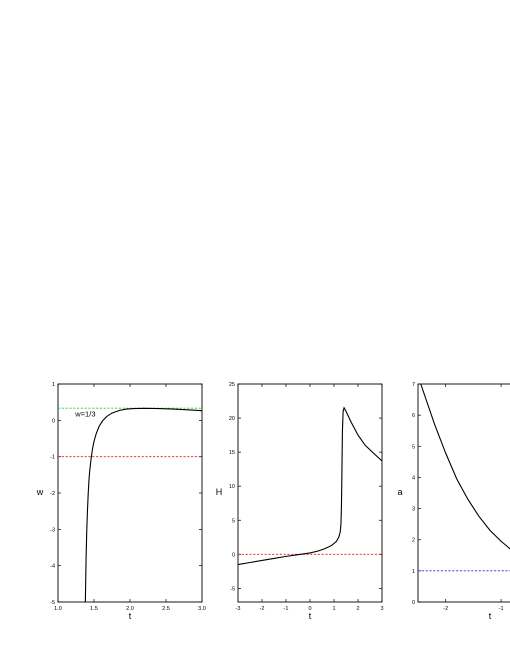 The height and width of the screenshot is (660, 510). Describe the element at coordinates (413, 541) in the screenshot. I see `a-y-tick-label: 2` at that location.